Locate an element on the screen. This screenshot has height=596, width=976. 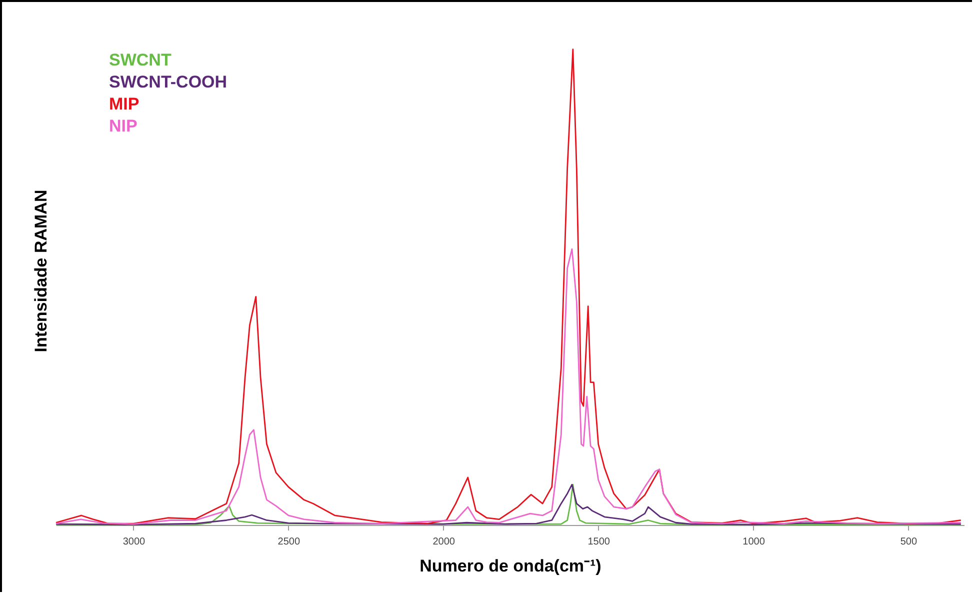
x-tick-label: 1500 is located at coordinates (599, 542).